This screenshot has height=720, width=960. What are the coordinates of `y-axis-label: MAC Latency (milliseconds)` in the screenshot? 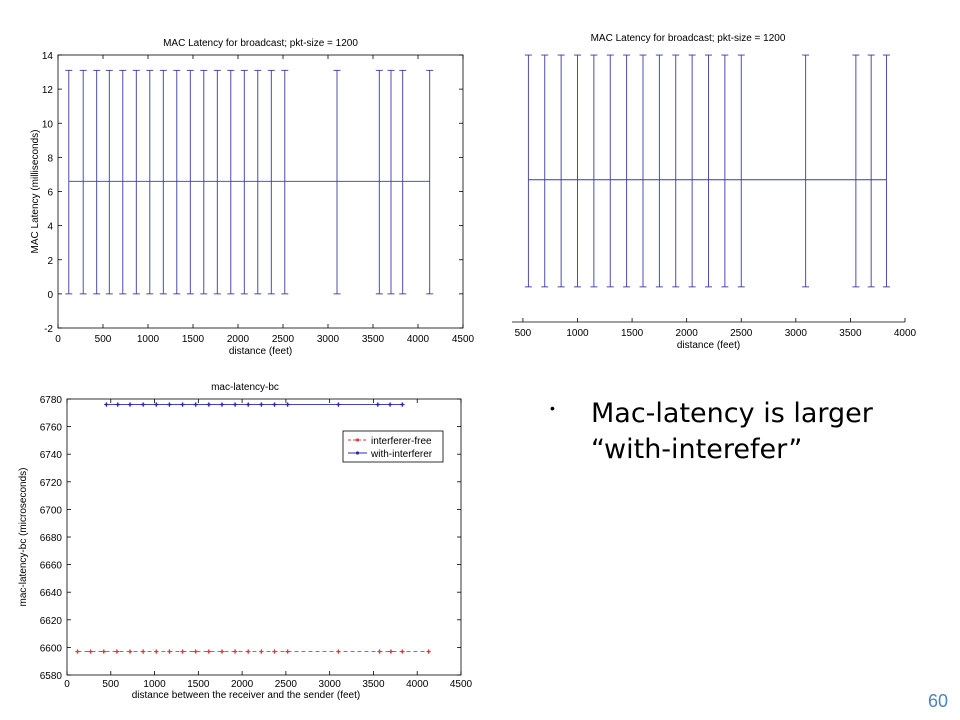 It's located at (35, 192).